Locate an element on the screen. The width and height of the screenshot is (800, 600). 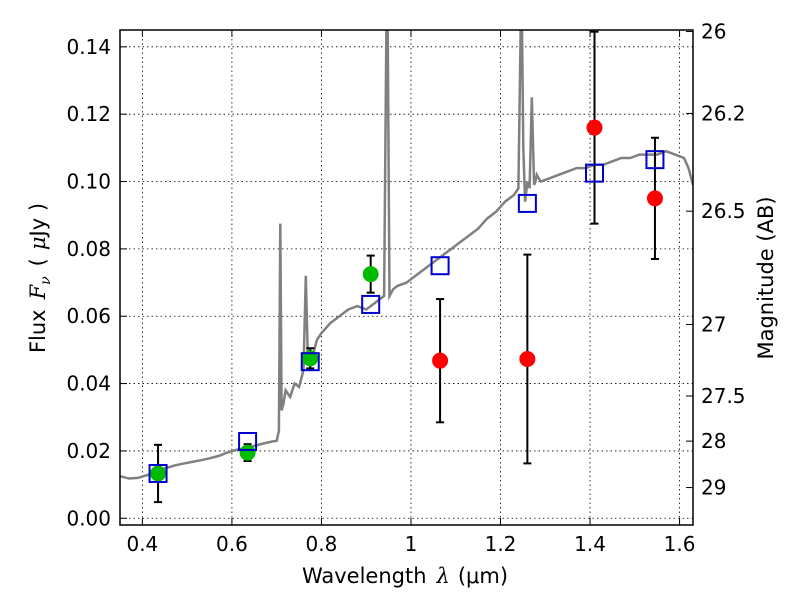
y-axis-symbol: F is located at coordinates (38, 291).